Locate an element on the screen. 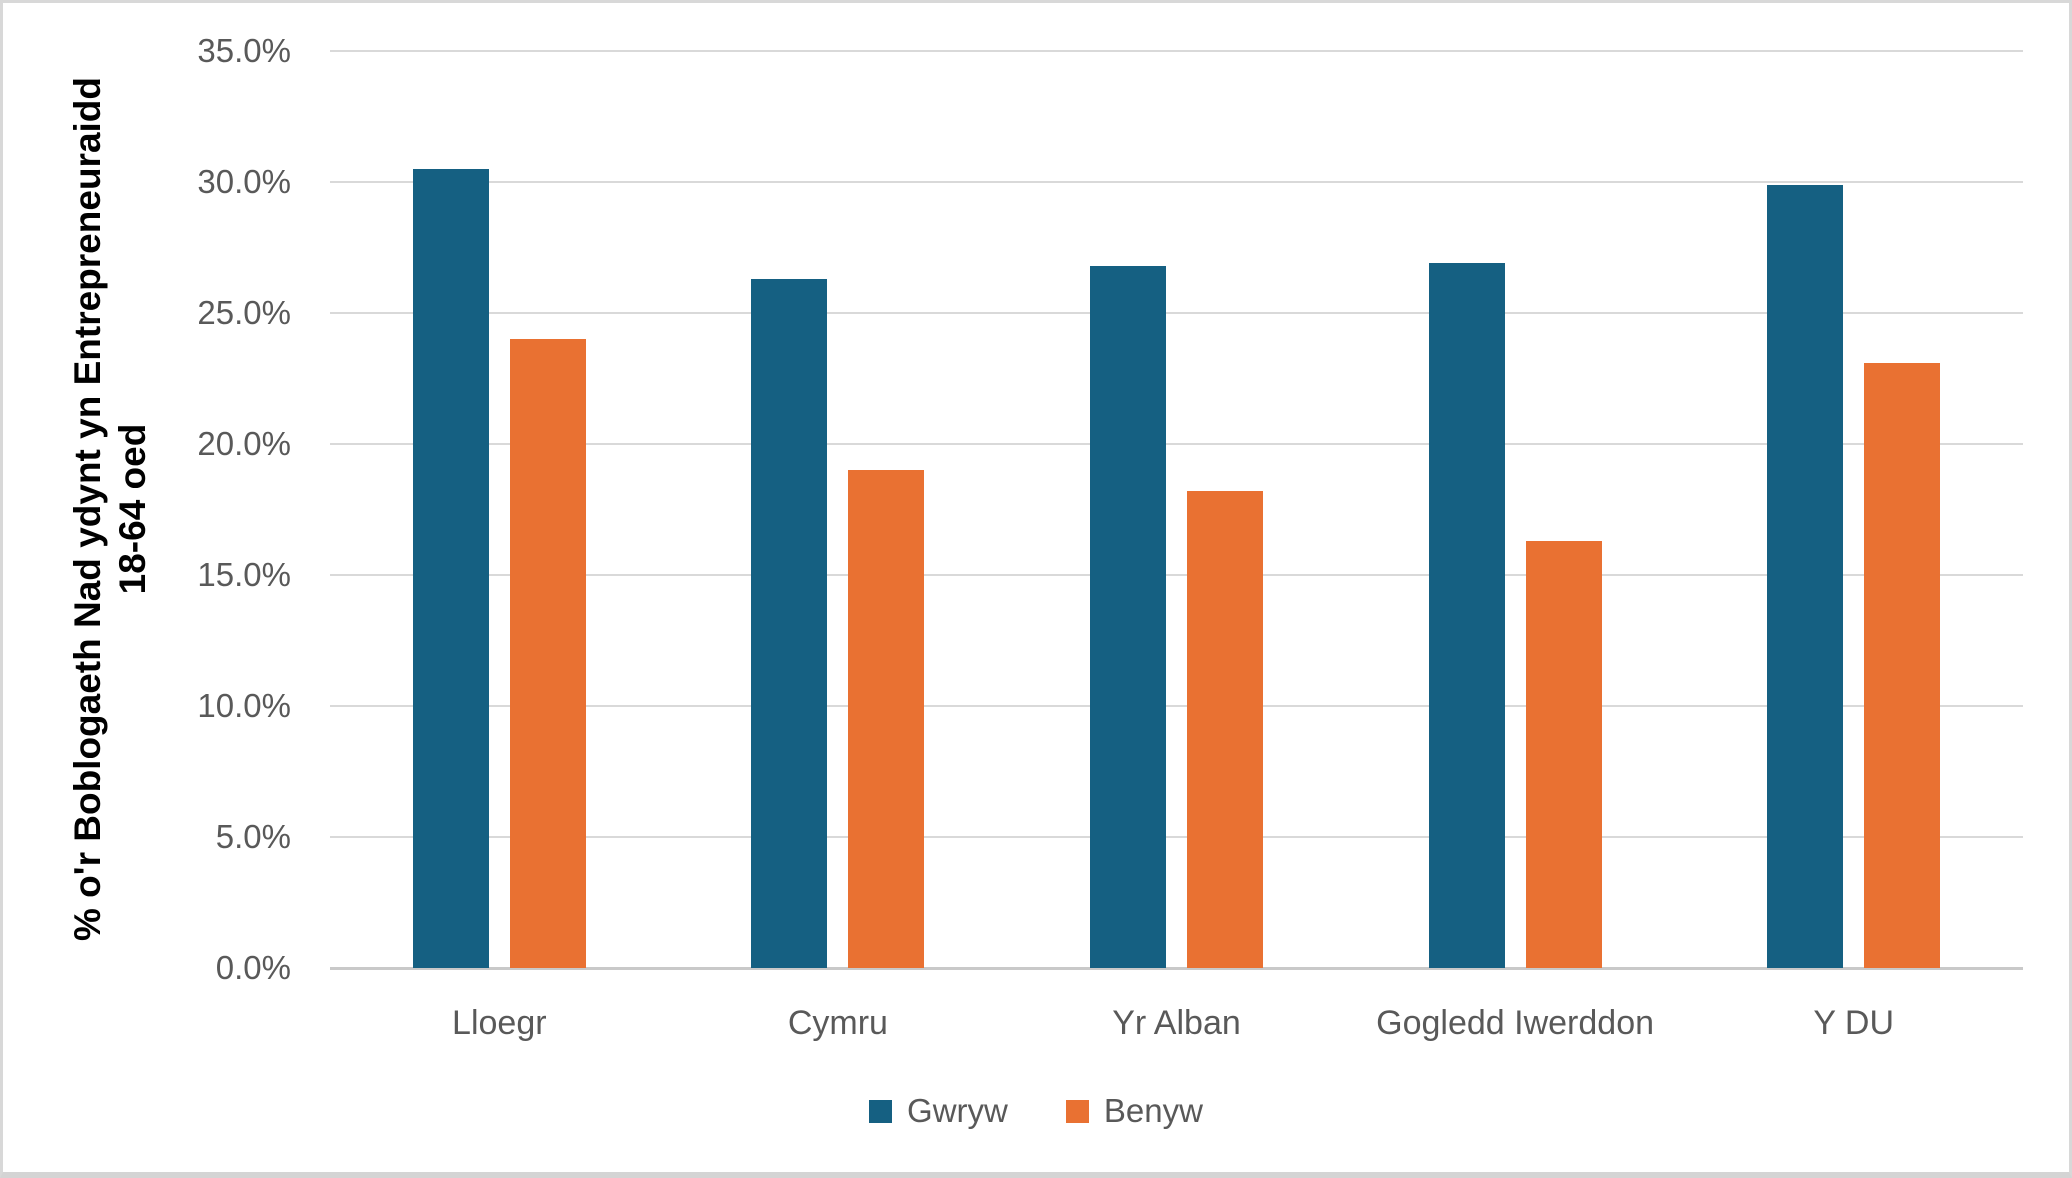 This screenshot has width=2072, height=1178. bar-benyw-lloegr is located at coordinates (547, 653).